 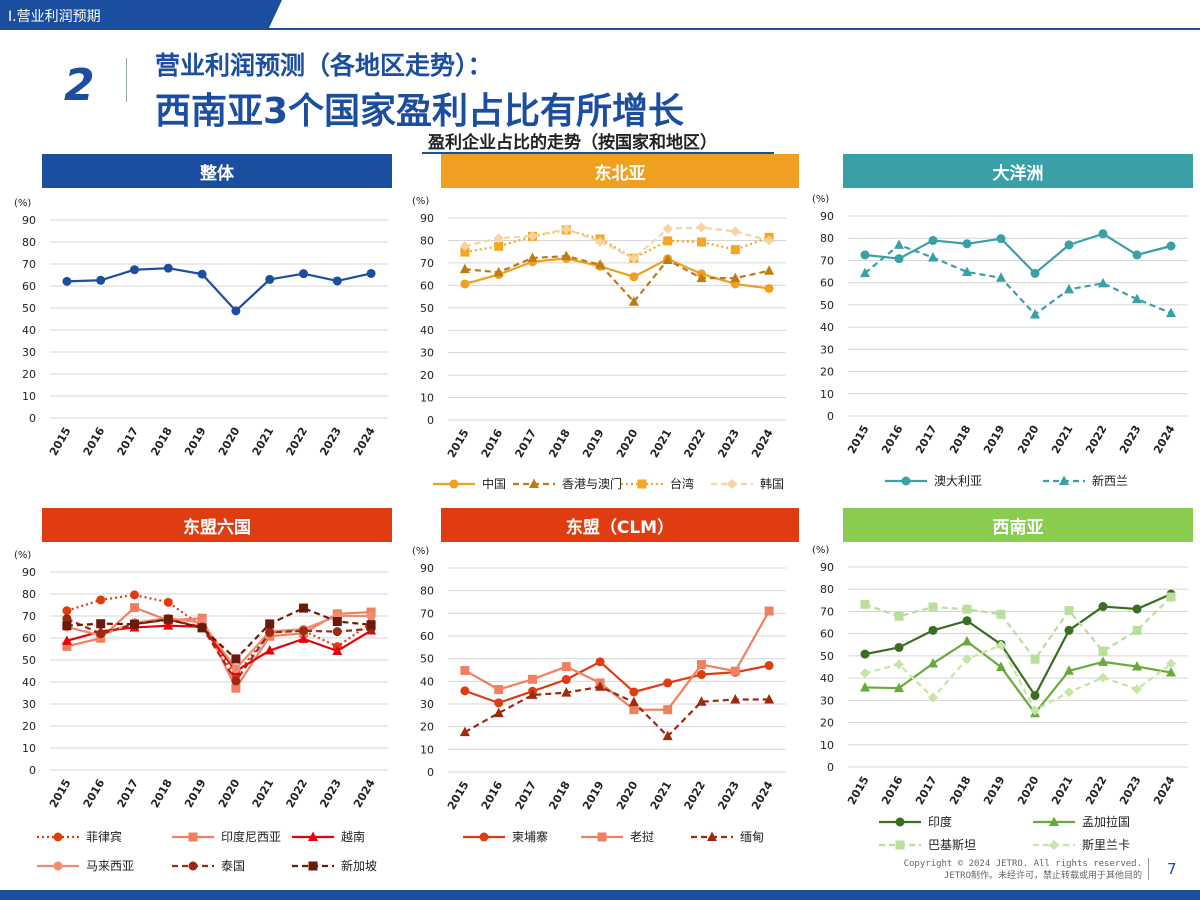 I want to click on section-label: Ⅰ.营业利润预期, so click(x=54, y=17).